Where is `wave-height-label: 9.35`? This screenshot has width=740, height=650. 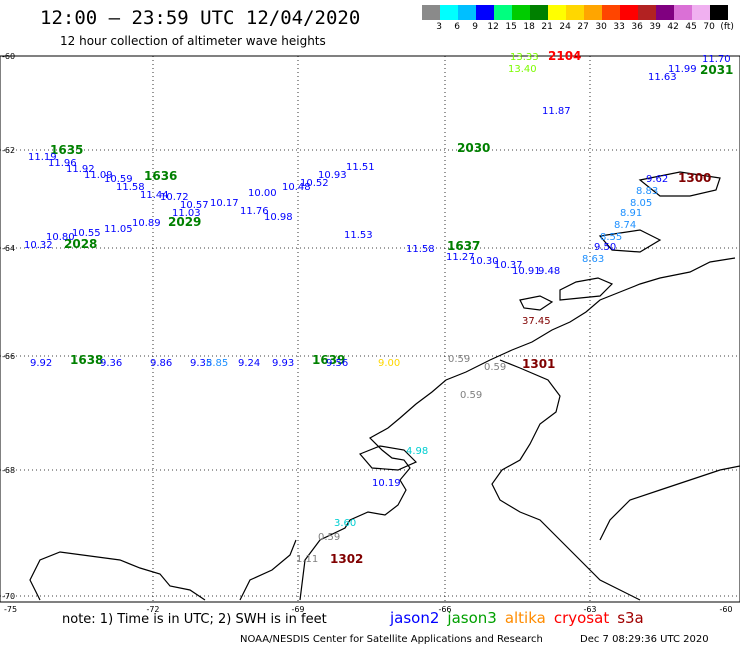
wave-height-label: 9.35 is located at coordinates (201, 363).